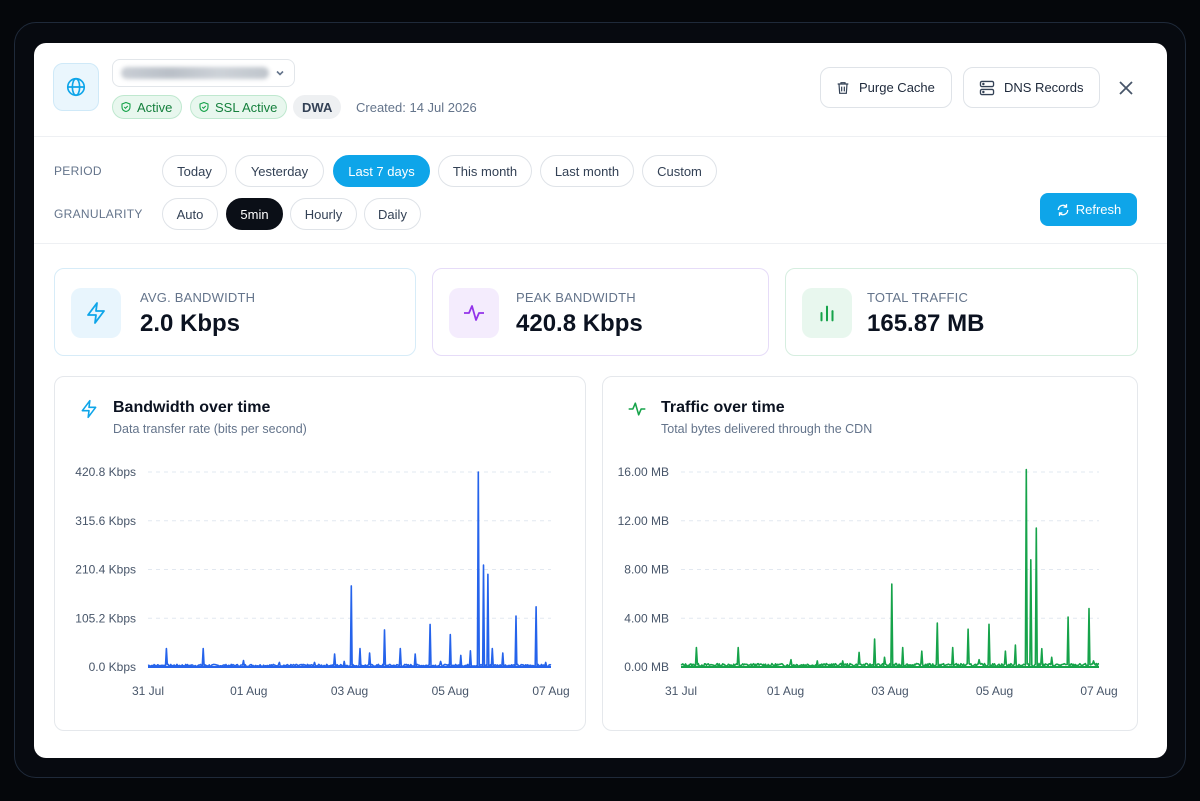 This screenshot has width=1200, height=801. I want to click on globe-icon, so click(76, 87).